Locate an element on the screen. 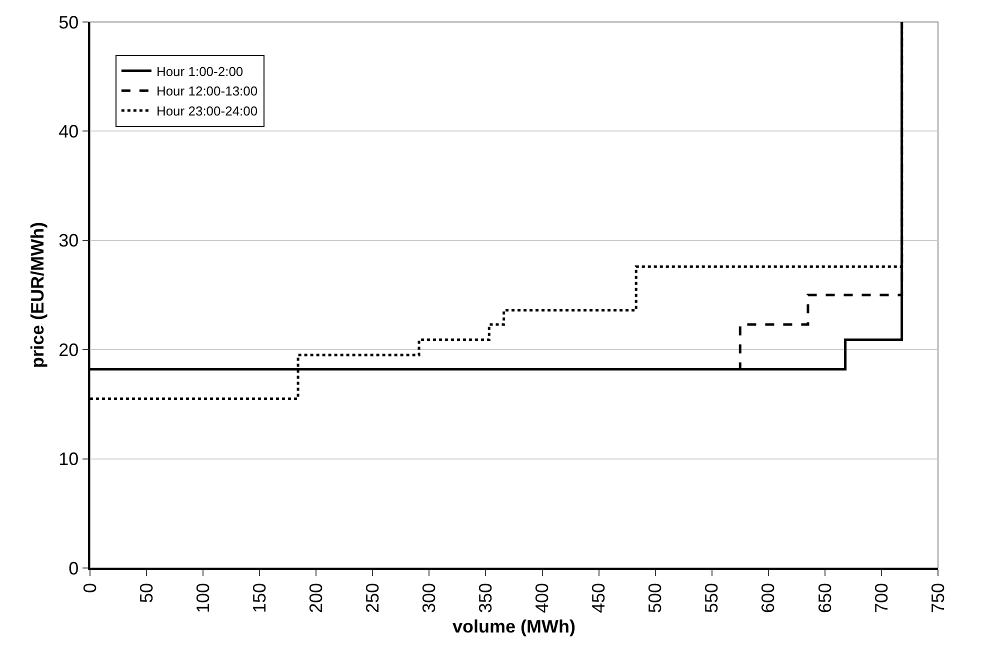  x-tick-label: 700 is located at coordinates (881, 597).